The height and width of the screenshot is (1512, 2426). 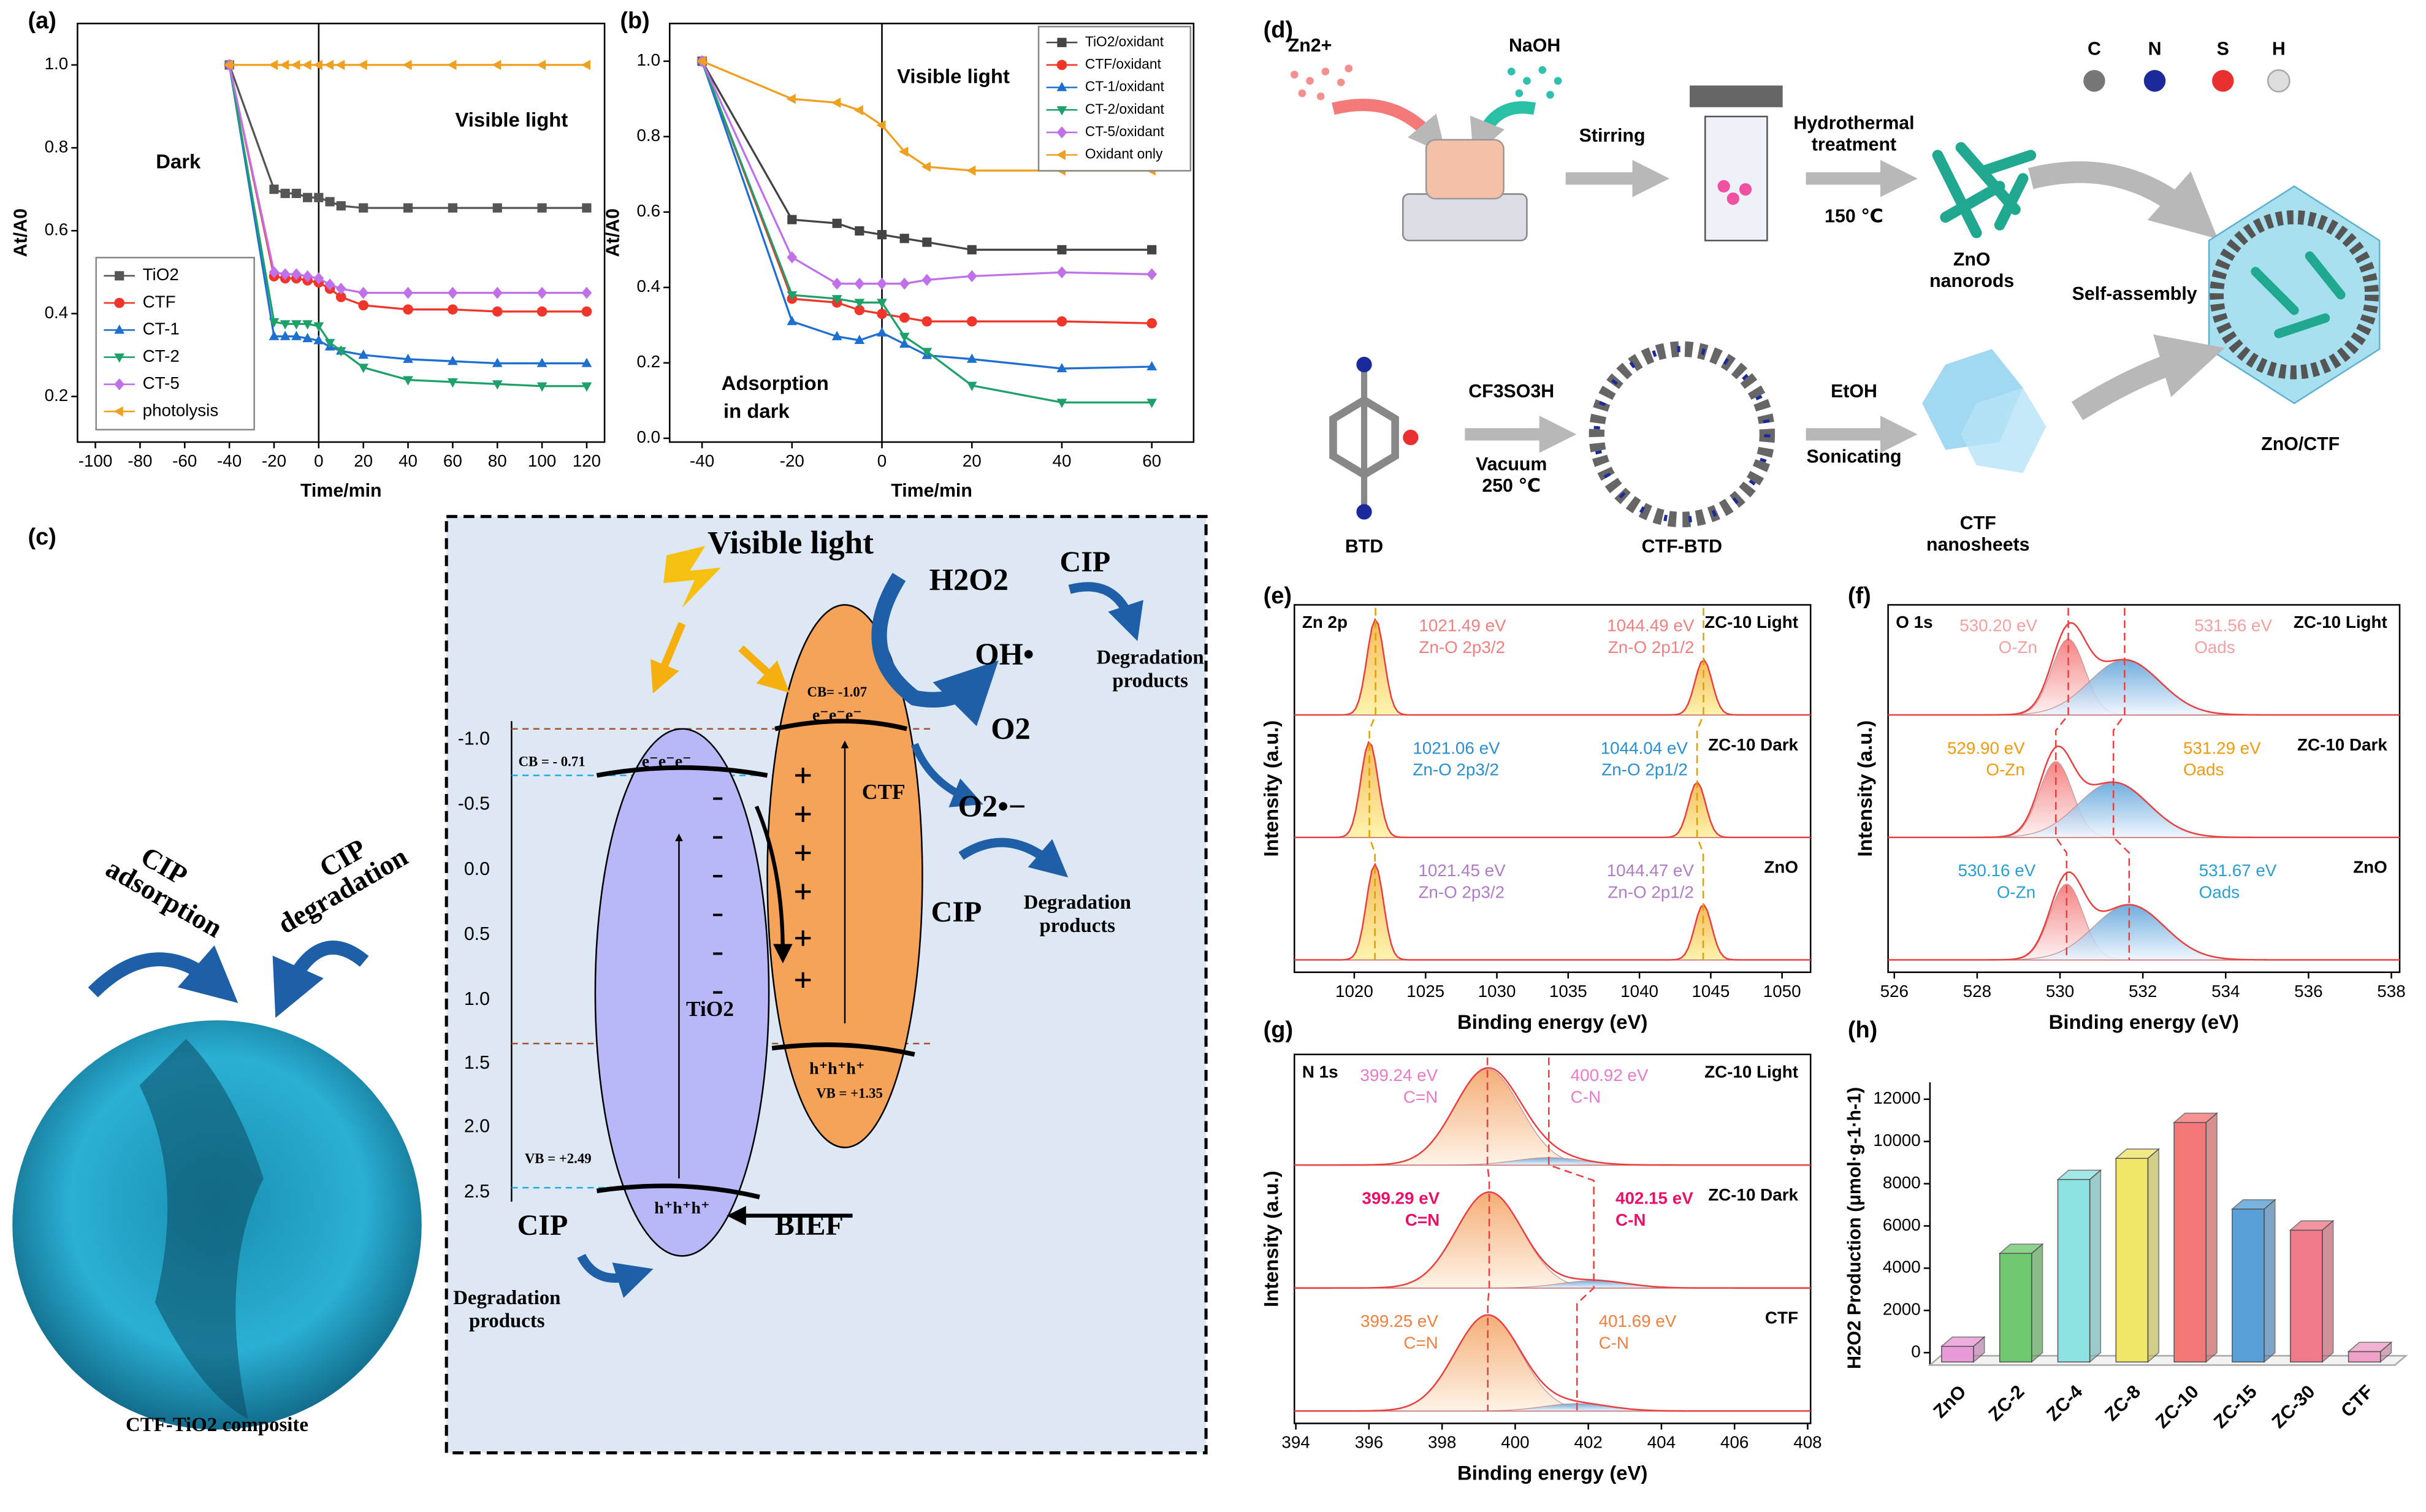 I want to click on scheme-text: VB = +2.49, so click(x=558, y=1158).